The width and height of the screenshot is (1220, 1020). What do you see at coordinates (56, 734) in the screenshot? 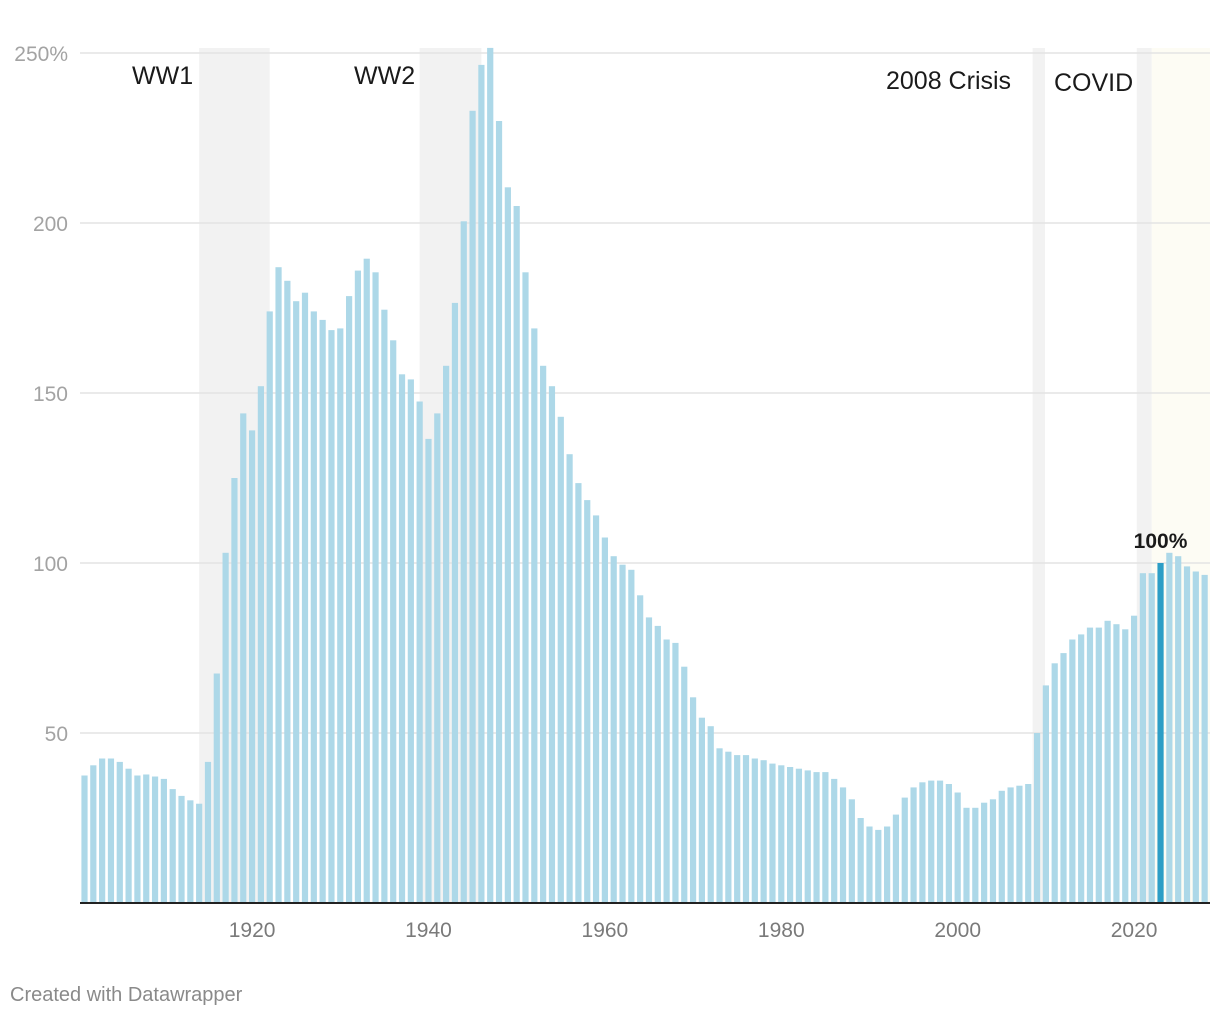
I see `y-tick-label: 50` at bounding box center [56, 734].